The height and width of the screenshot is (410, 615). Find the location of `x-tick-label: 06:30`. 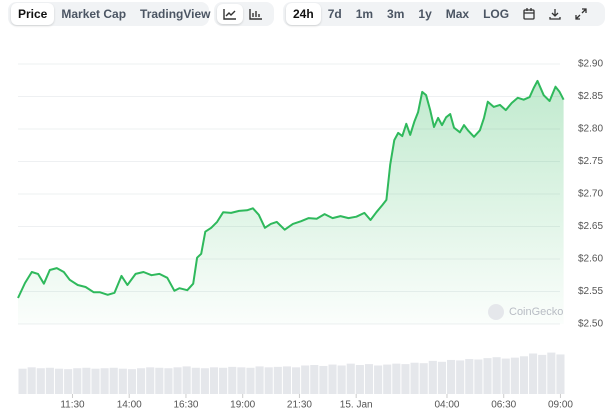

x-tick-label: 06:30 is located at coordinates (503, 405).